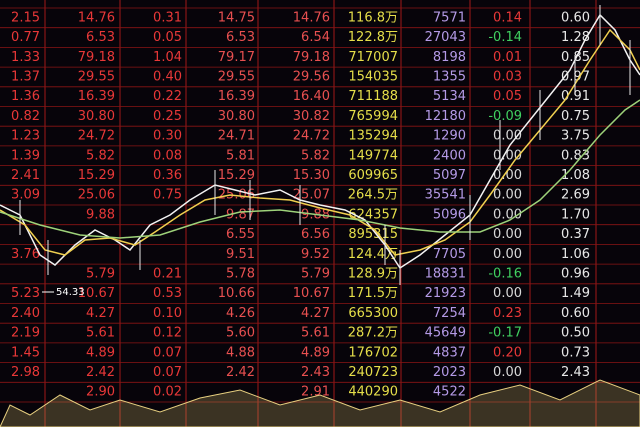 The width and height of the screenshot is (640, 427). What do you see at coordinates (507, 352) in the screenshot?
I see `cell: 0.20` at bounding box center [507, 352].